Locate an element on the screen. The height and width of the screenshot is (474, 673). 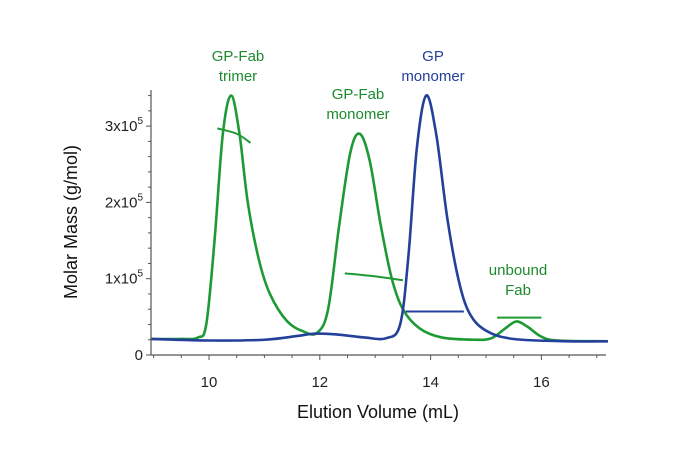
y-tick-label: 1x10⁵ is located at coordinates (124, 278).